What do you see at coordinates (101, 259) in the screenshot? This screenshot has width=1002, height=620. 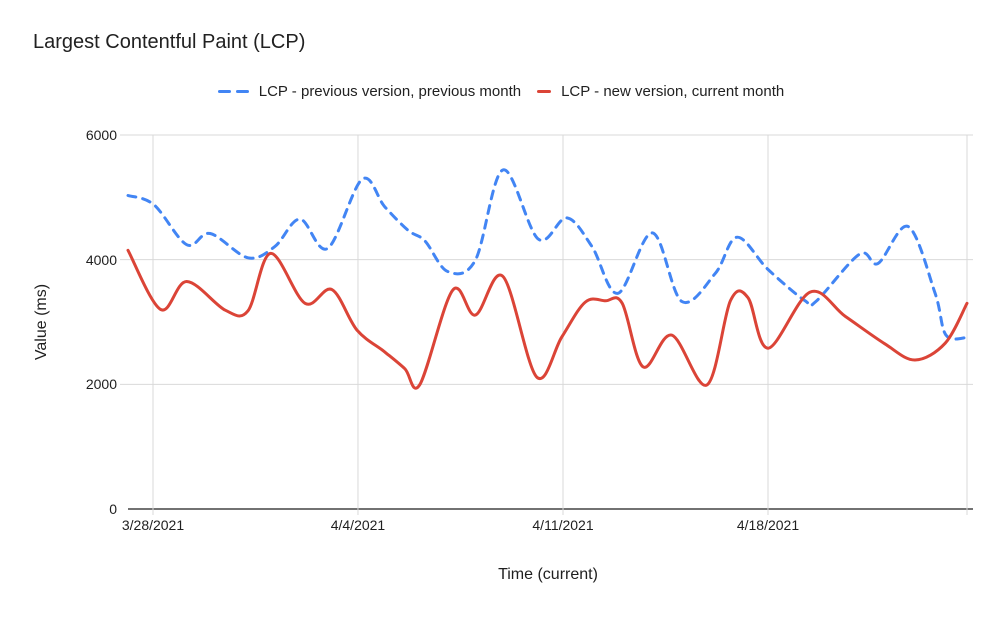 I see `y-tick-label: 4000` at bounding box center [101, 259].